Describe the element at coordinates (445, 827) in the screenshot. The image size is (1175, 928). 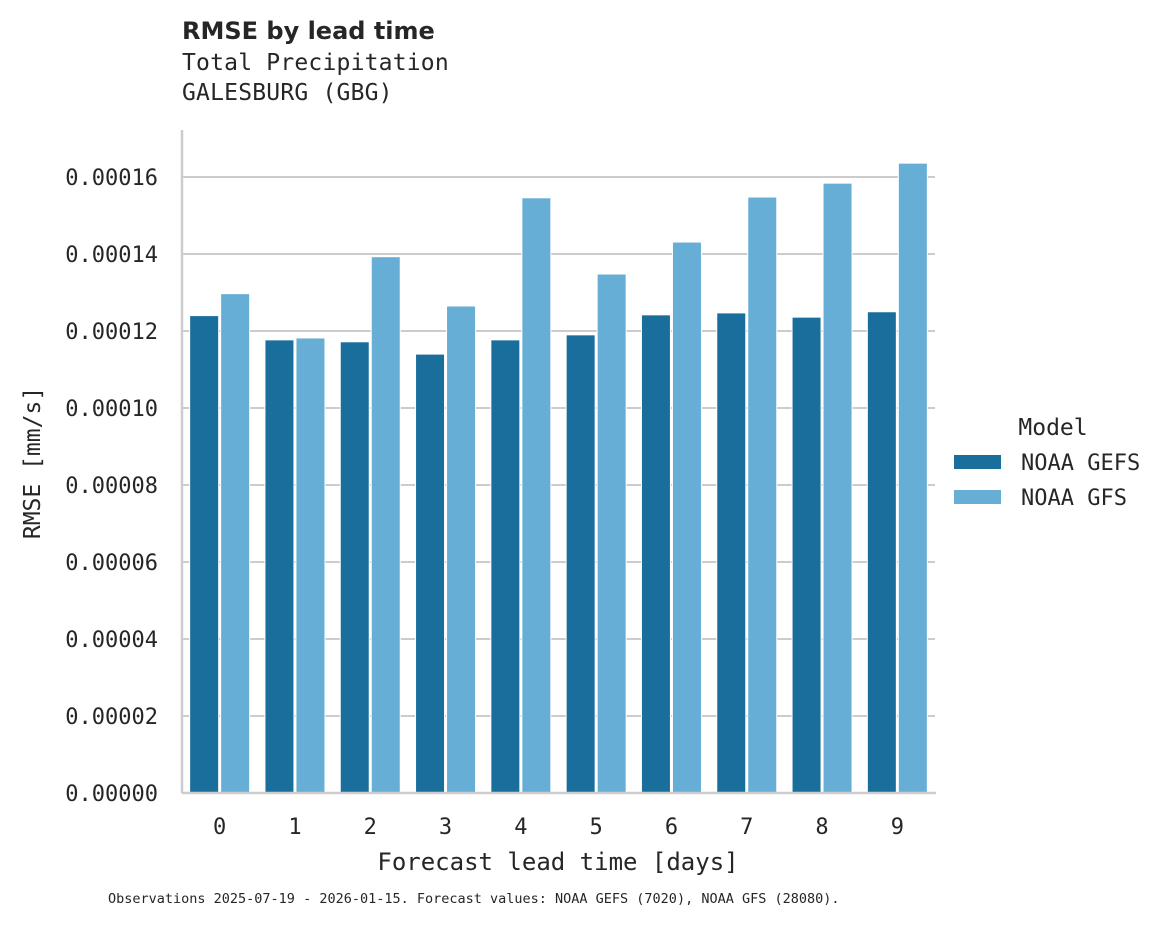
I see `x-tick-label: 3` at that location.